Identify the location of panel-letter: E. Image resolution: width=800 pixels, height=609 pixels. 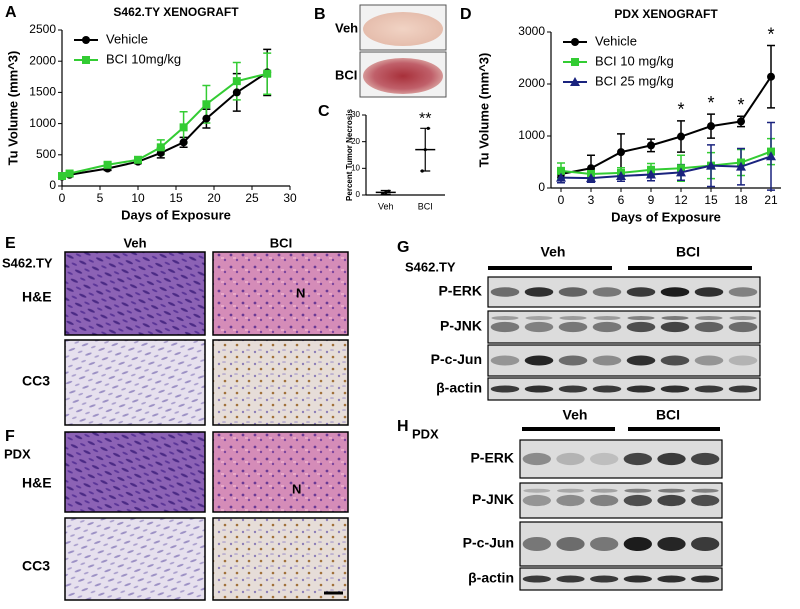
(10, 243).